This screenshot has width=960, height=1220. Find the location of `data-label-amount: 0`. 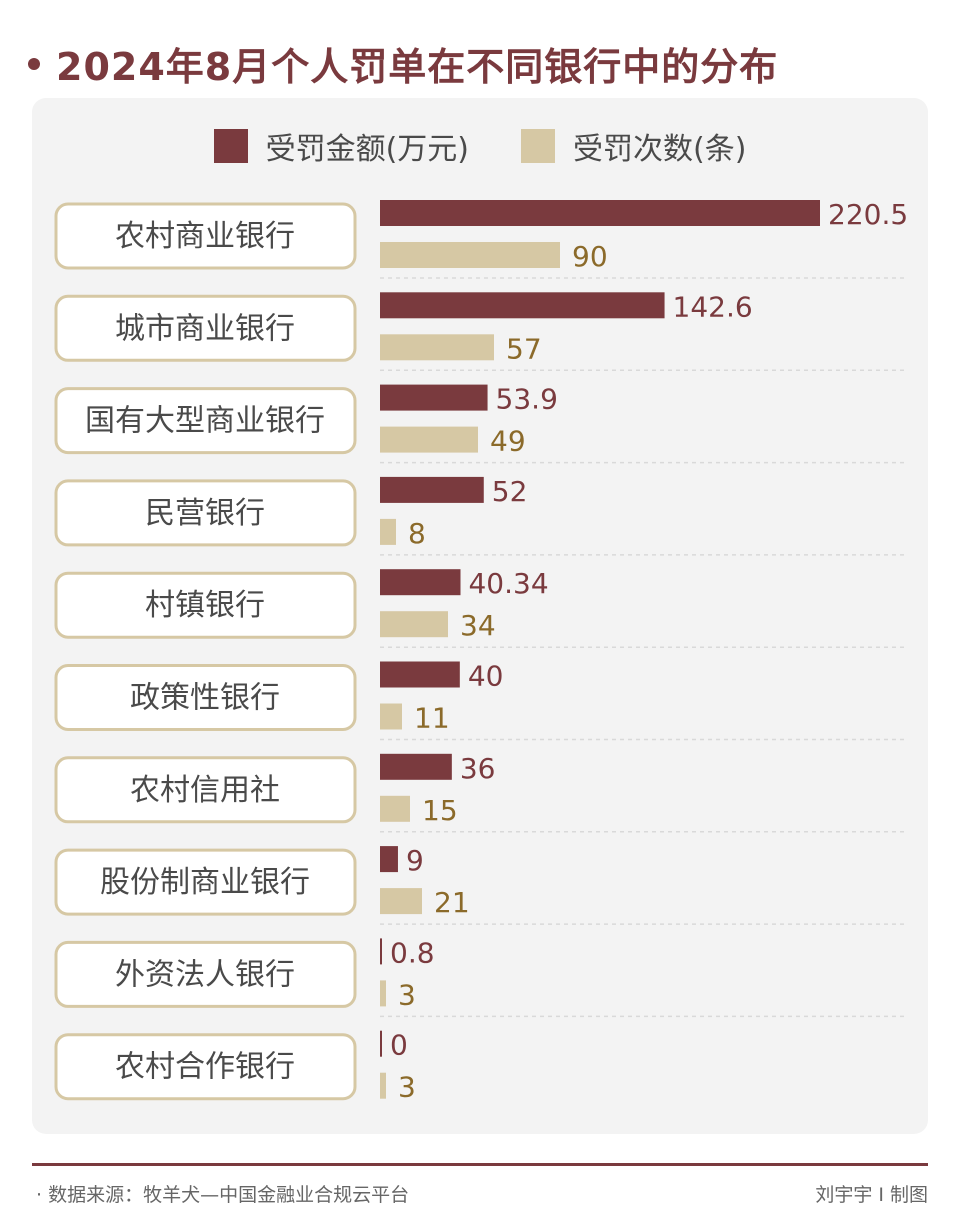

data-label-amount: 0 is located at coordinates (399, 1045).